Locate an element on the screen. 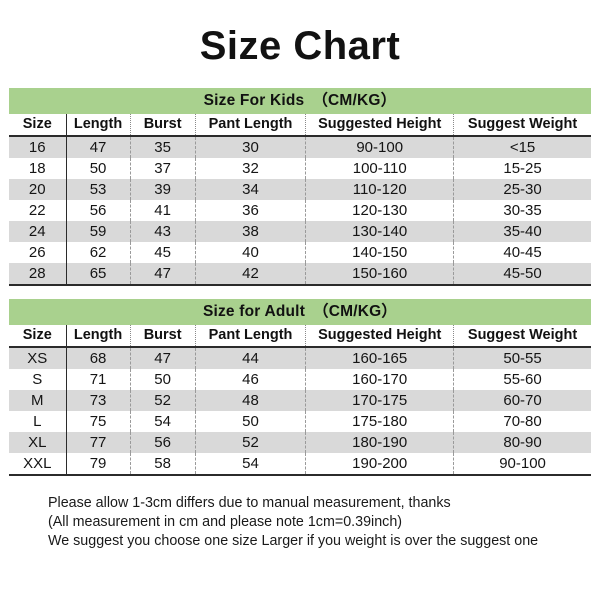  cell-burst: 50 is located at coordinates (163, 379).